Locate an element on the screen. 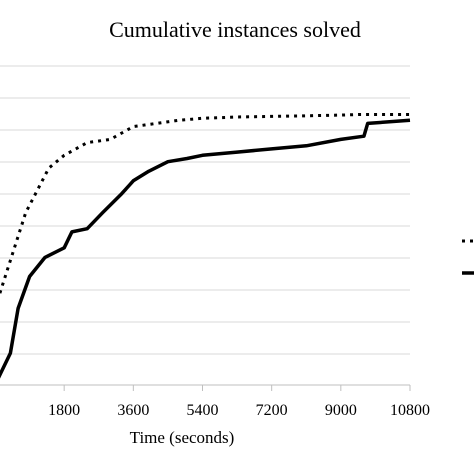 Image resolution: width=474 pixels, height=474 pixels. x-axis-label: Time (seconds) is located at coordinates (182, 437).